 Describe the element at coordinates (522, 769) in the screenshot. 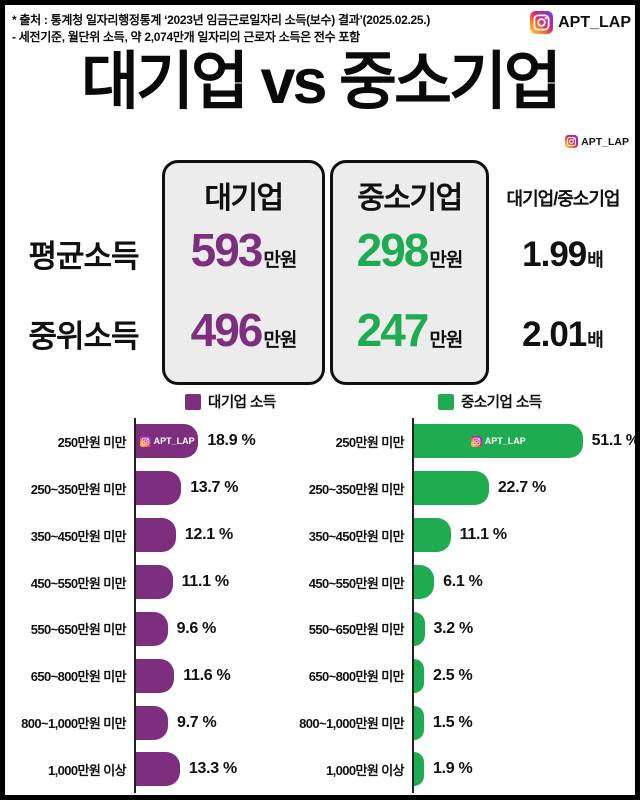

I see `bar-area: 1.9 %` at that location.